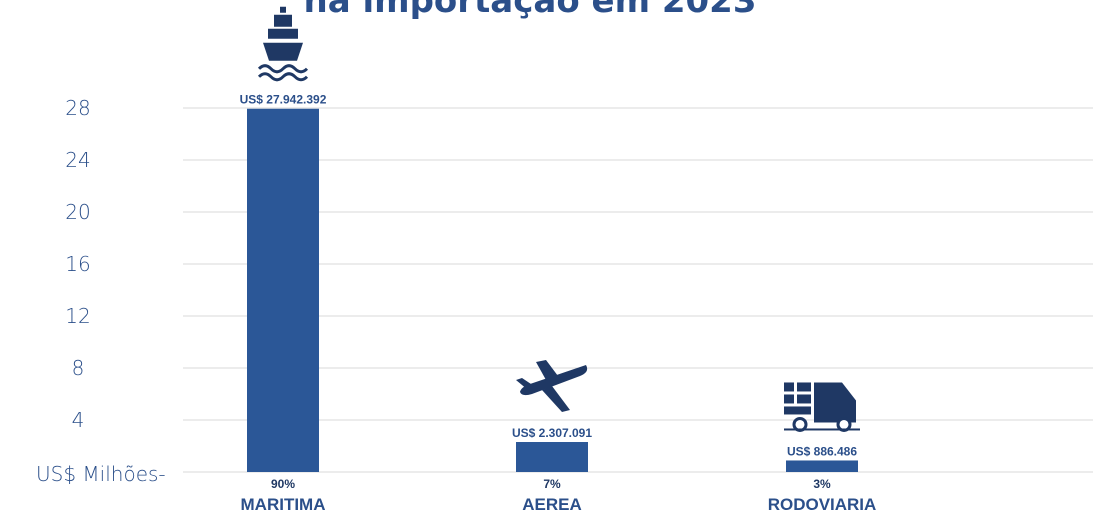 Image resolution: width=1093 pixels, height=516 pixels. I want to click on y-tick-label-4: 4, so click(78, 420).